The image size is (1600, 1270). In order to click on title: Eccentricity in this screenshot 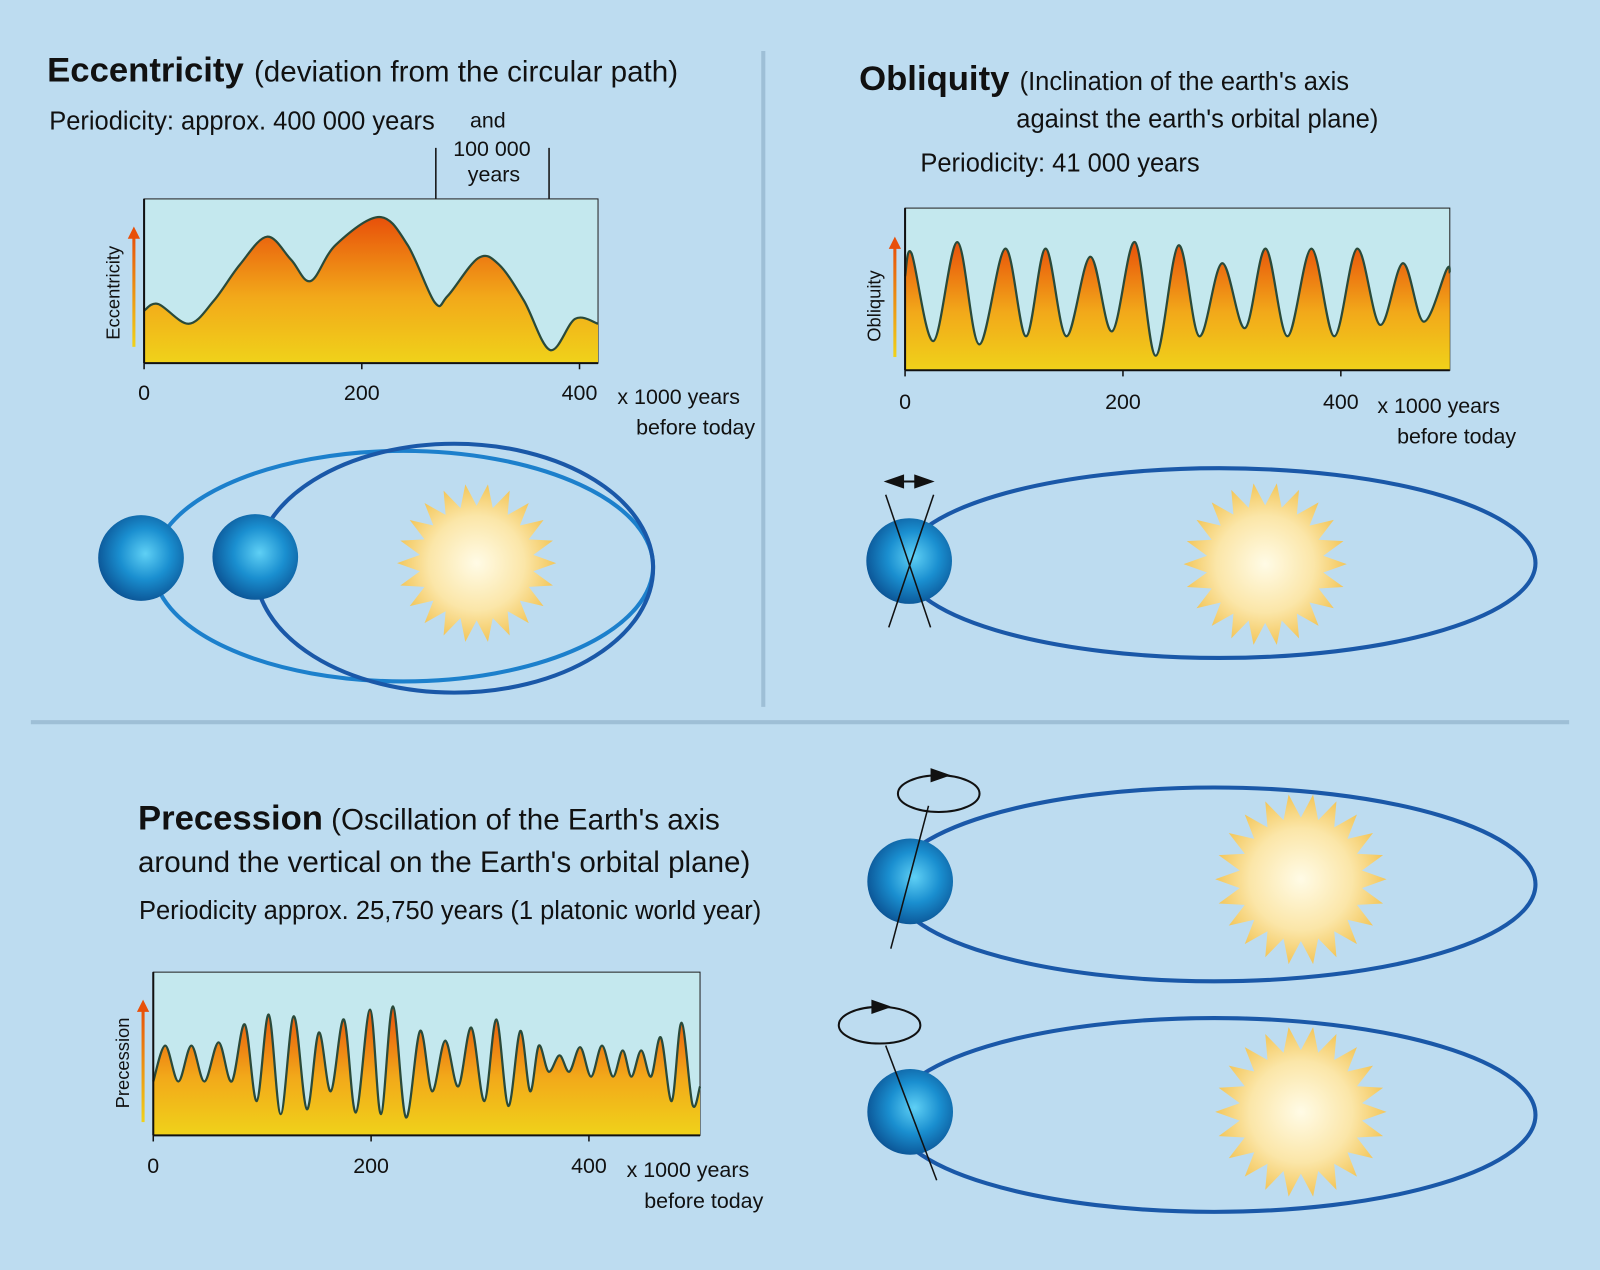, I will do `click(145, 71)`.